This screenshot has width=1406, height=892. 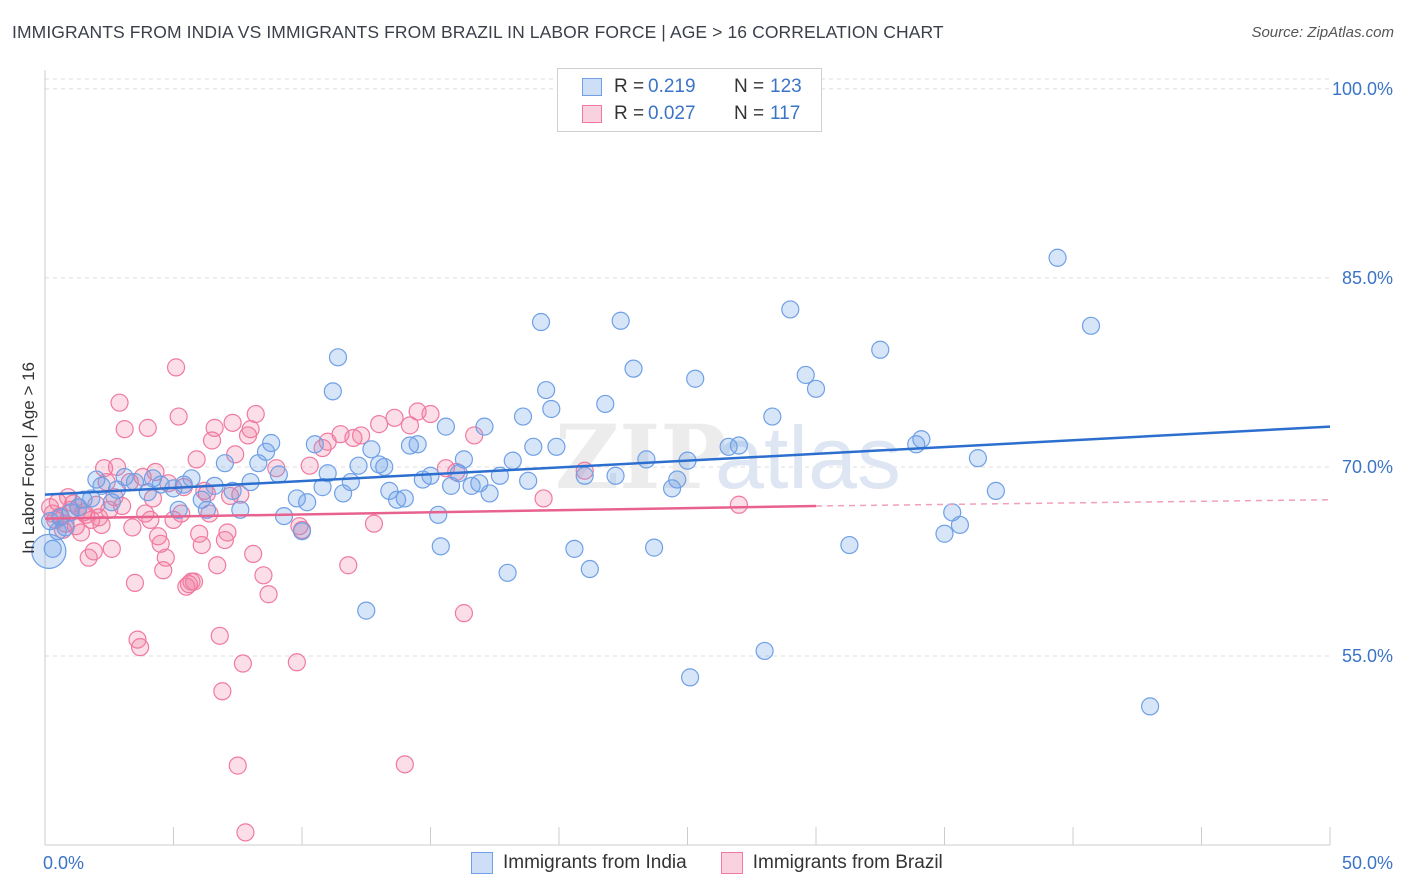 I want to click on legend-row-india: R = 0.219 N = 123, so click(x=692, y=87).